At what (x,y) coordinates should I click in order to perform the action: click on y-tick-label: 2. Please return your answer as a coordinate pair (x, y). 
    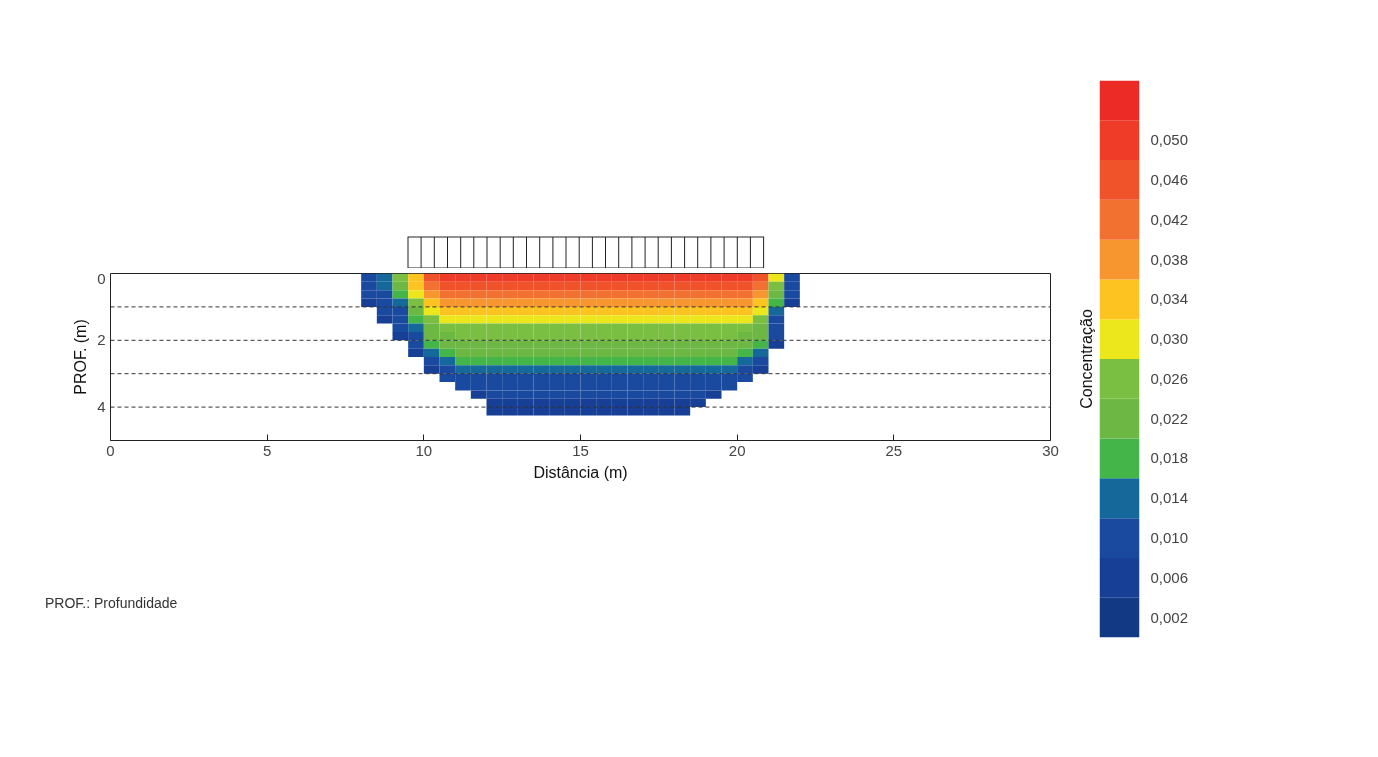
    Looking at the image, I should click on (101, 340).